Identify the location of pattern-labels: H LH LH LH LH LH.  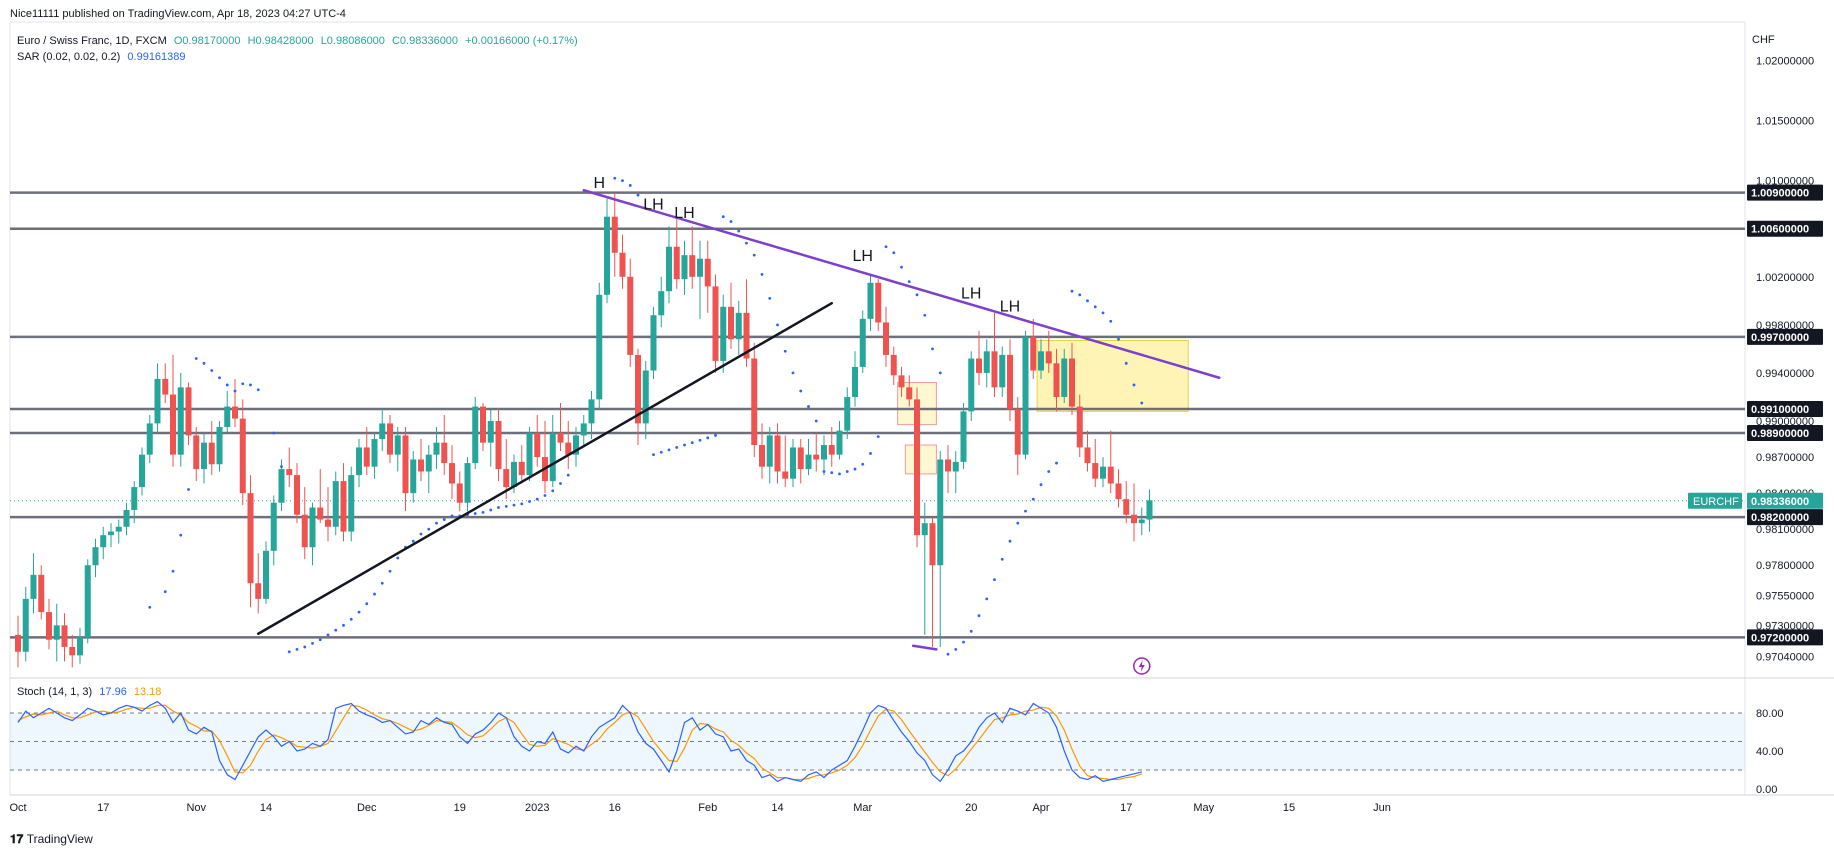
(806, 245).